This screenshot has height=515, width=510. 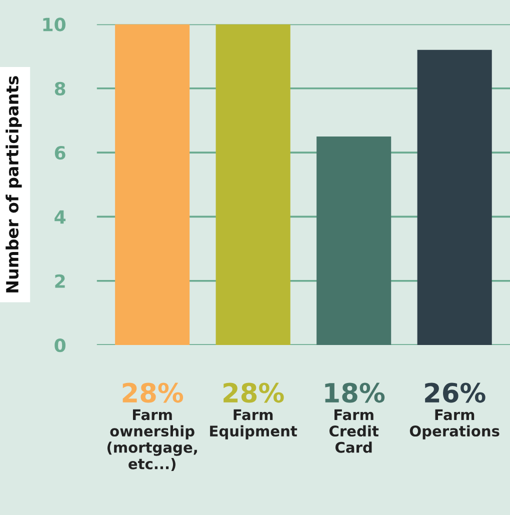 What do you see at coordinates (60, 89) in the screenshot?
I see `y-tick-label: 8` at bounding box center [60, 89].